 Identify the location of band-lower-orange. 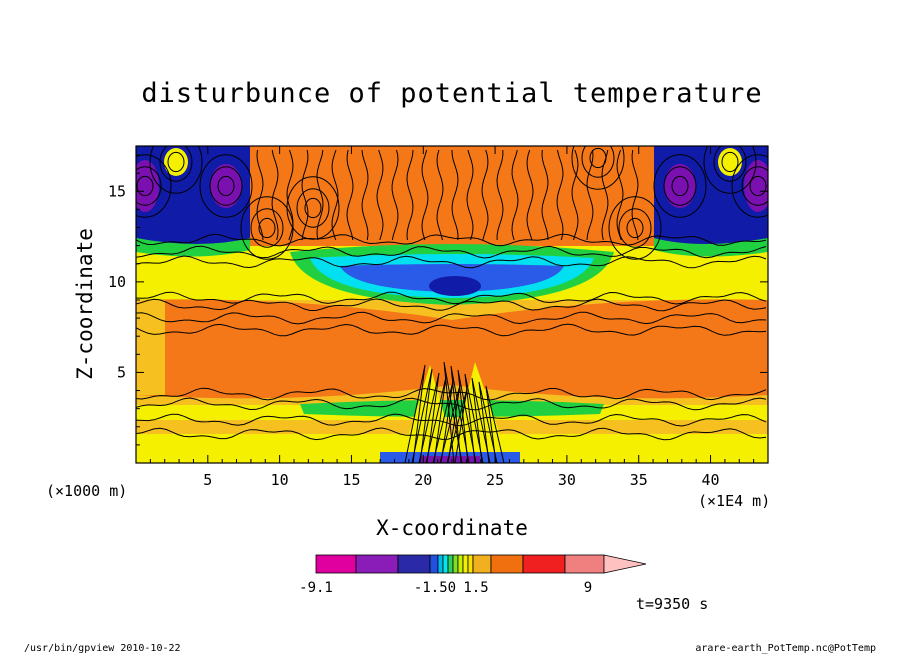
(452, 427).